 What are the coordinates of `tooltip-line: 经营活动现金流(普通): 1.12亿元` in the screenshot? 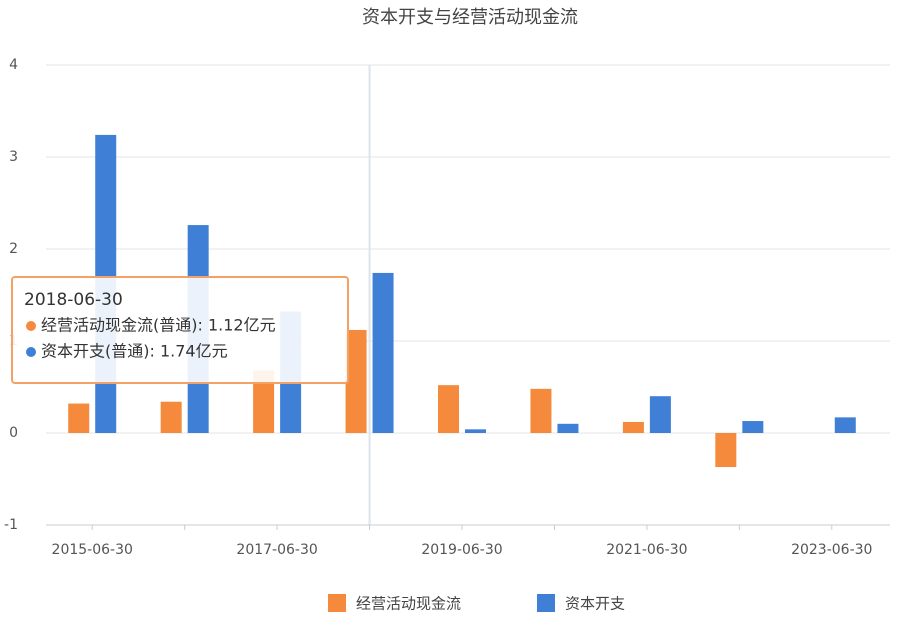 It's located at (158, 325).